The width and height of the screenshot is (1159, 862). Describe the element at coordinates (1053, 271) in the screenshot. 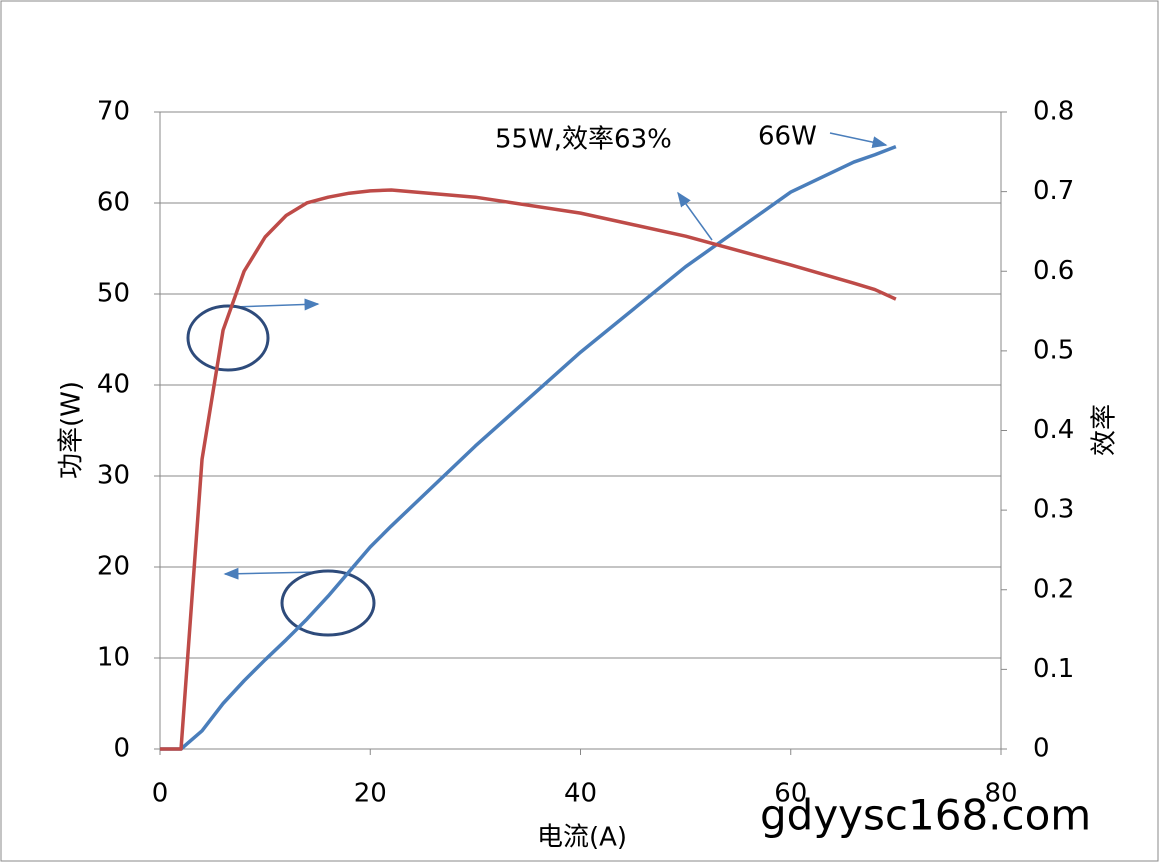

I see `y2-tick-label: 0.6` at that location.